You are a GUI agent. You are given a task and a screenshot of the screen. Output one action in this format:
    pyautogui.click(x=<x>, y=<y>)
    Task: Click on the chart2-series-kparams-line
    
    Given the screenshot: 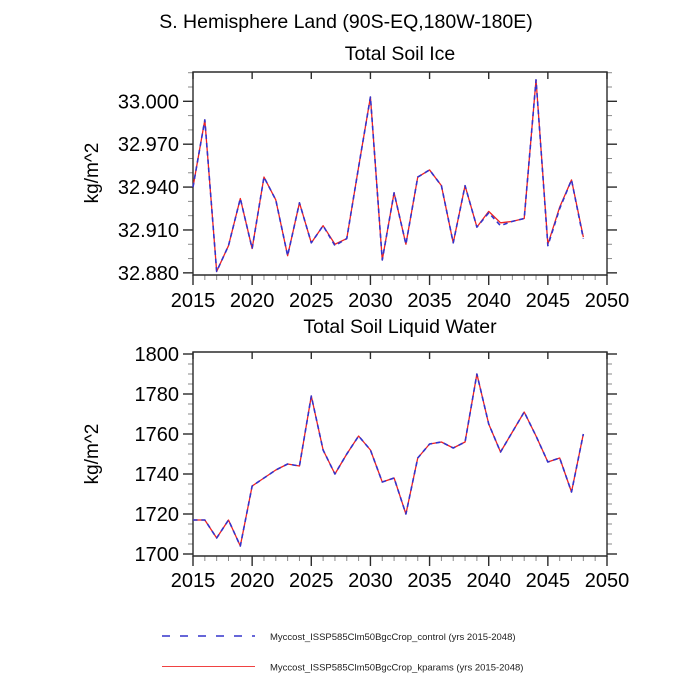 What is the action you would take?
    pyautogui.click(x=388, y=460)
    